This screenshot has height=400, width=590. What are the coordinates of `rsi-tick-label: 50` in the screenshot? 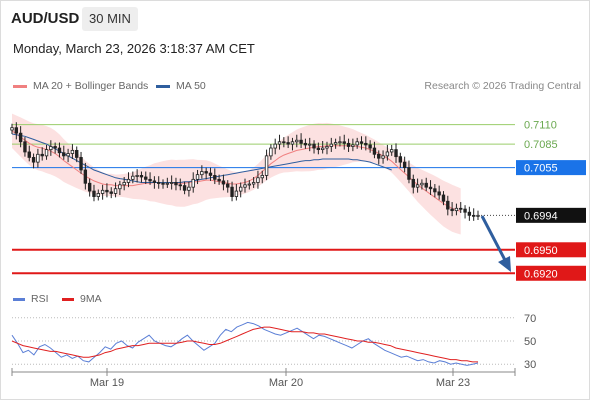 It's located at (530, 342).